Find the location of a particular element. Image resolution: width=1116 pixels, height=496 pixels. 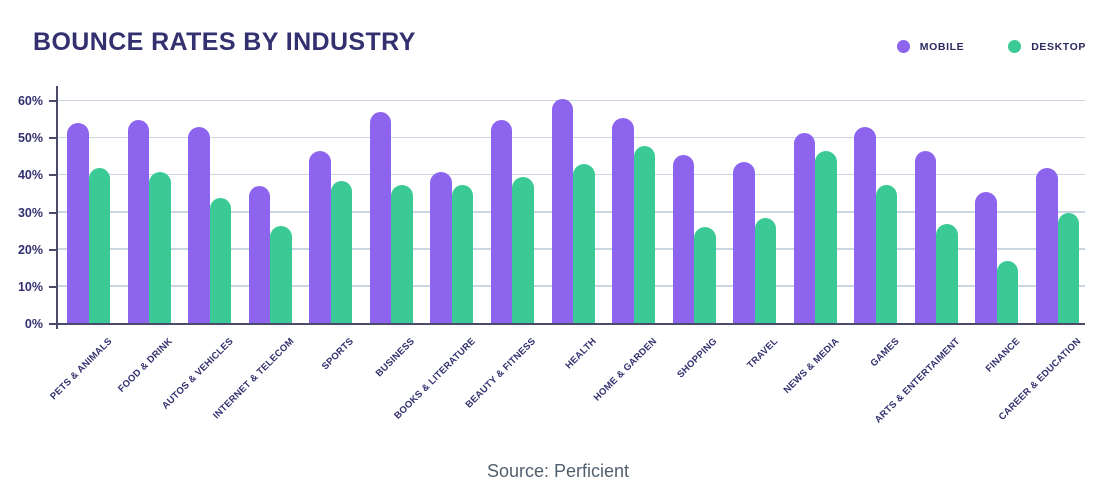

mobile-legend-dot-icon is located at coordinates (903, 46).